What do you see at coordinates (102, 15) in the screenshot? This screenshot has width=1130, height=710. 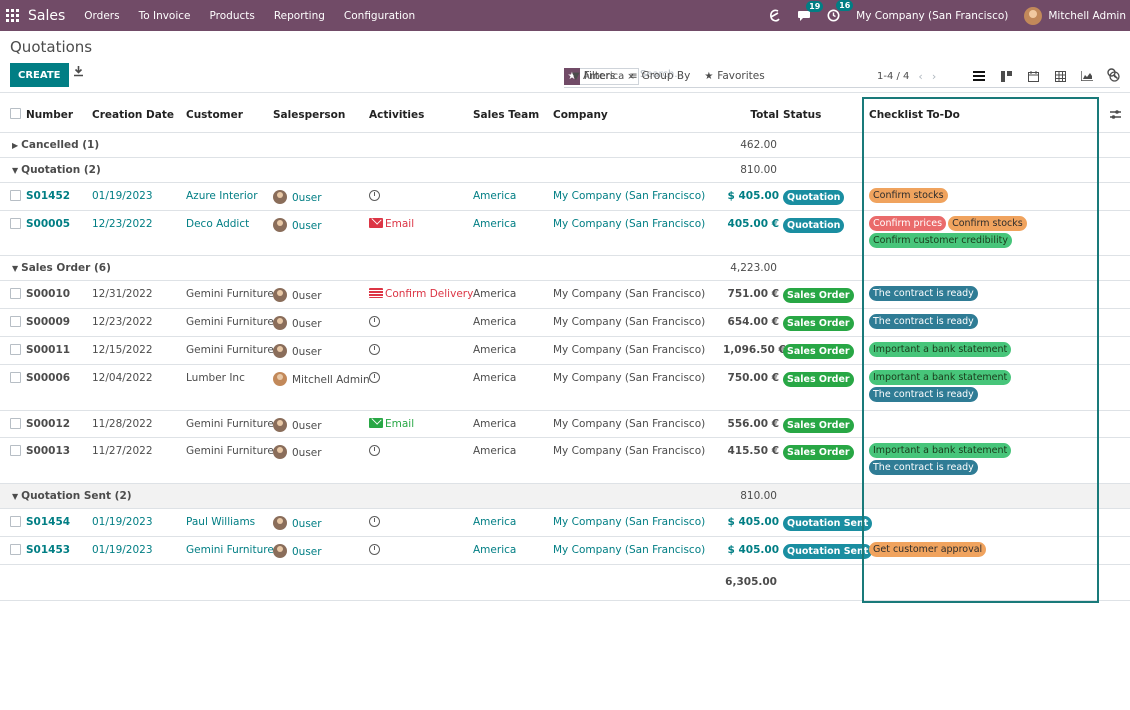 I see `menu-orders: Orders` at bounding box center [102, 15].